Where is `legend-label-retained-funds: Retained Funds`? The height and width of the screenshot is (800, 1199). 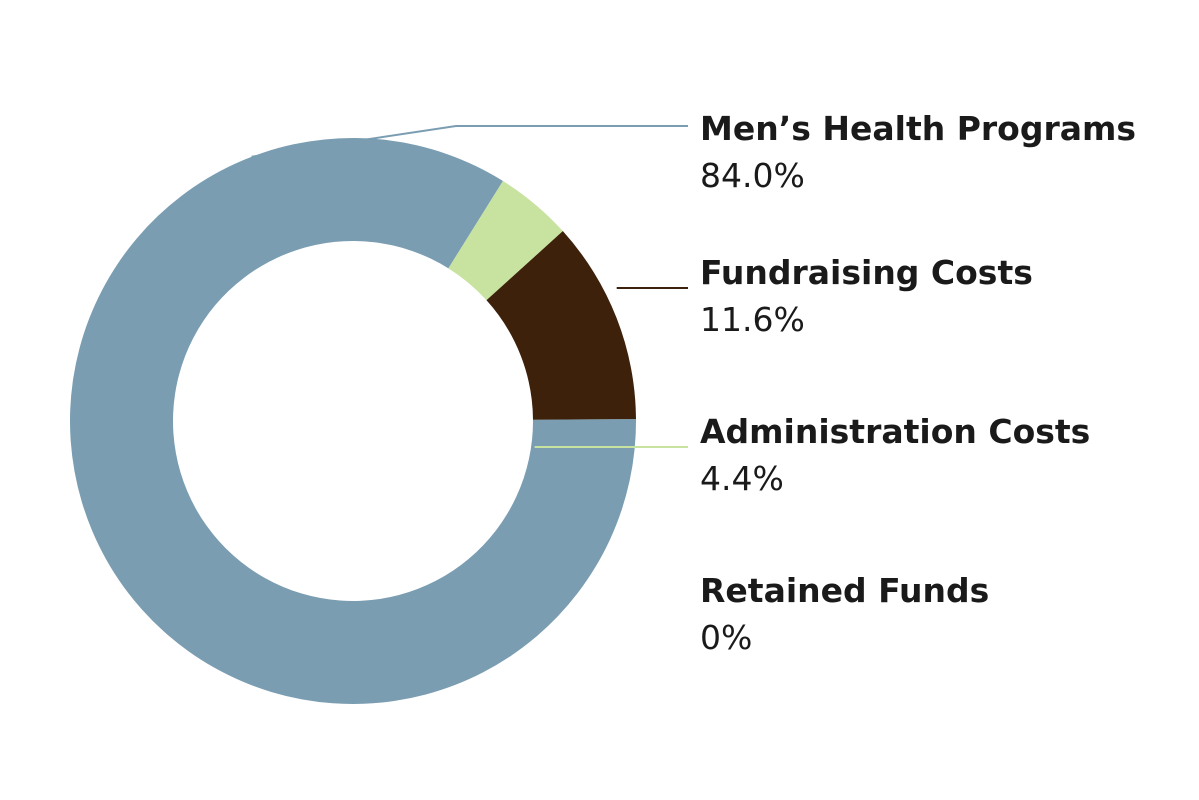 legend-label-retained-funds: Retained Funds is located at coordinates (844, 590).